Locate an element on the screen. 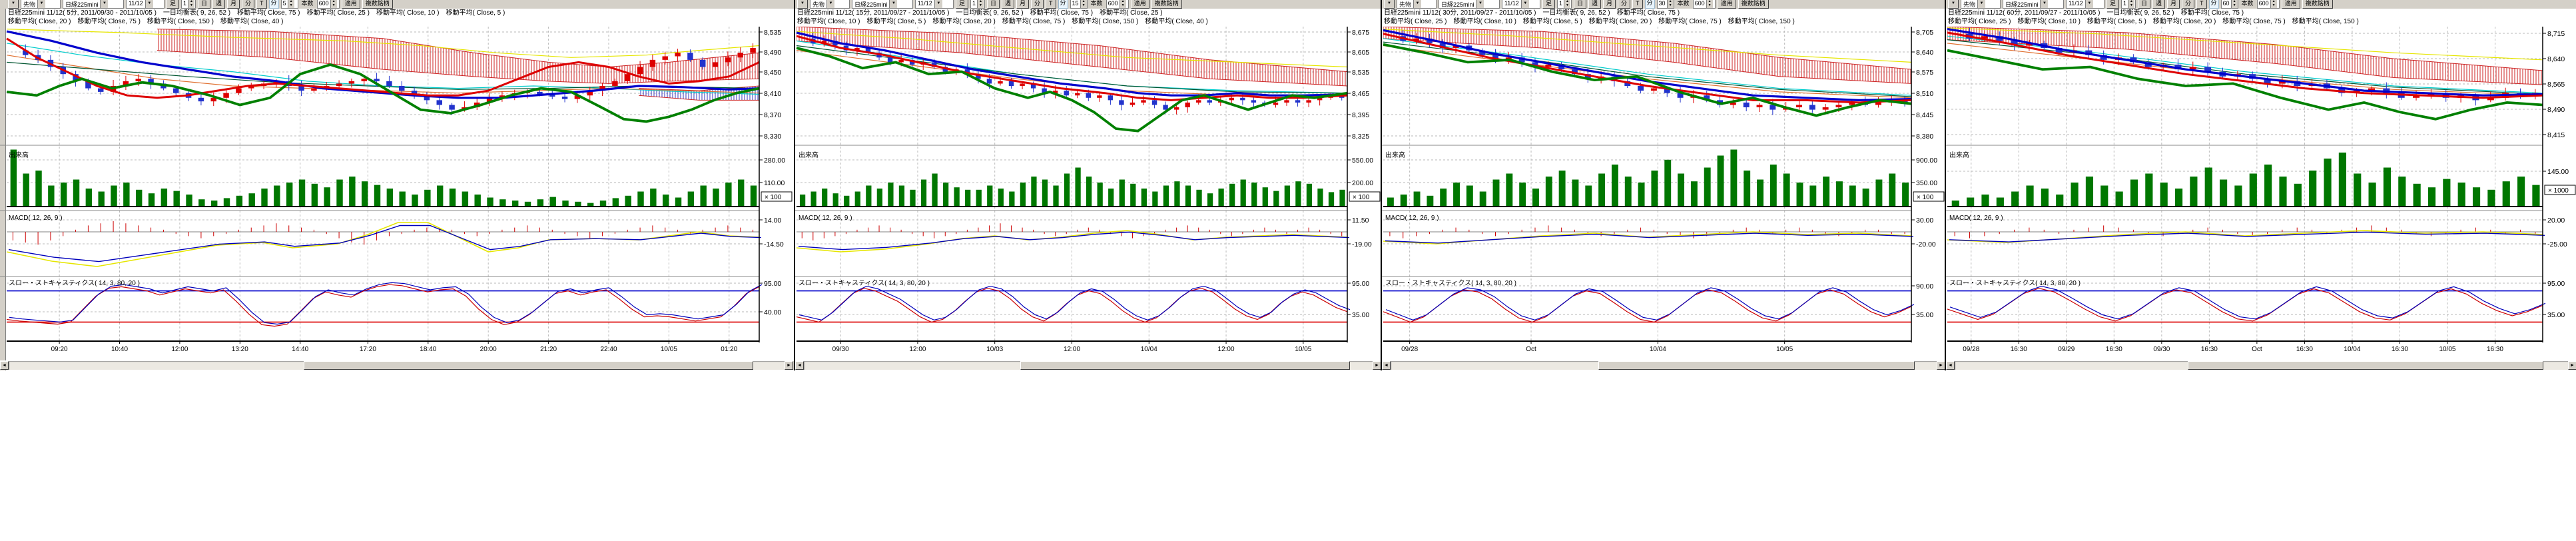 This screenshot has width=2576, height=541. interval-minutes-spinner: 15 ▲ ▼ is located at coordinates (1079, 4).